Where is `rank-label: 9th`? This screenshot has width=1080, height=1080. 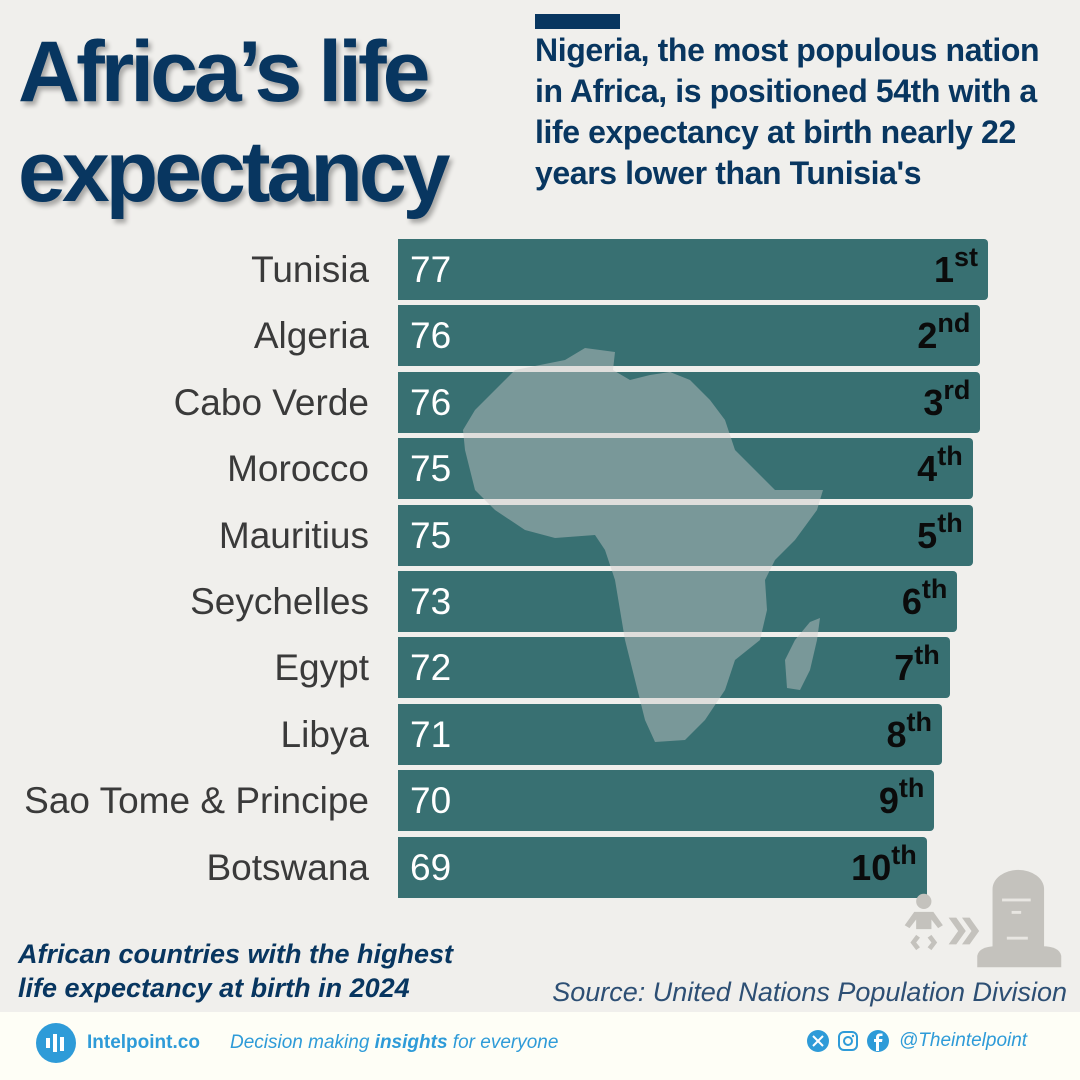
rank-label: 9th is located at coordinates (902, 800).